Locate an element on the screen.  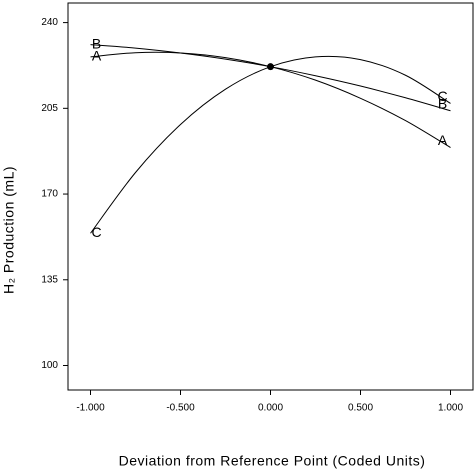
curve is located at coordinates (270, 78).